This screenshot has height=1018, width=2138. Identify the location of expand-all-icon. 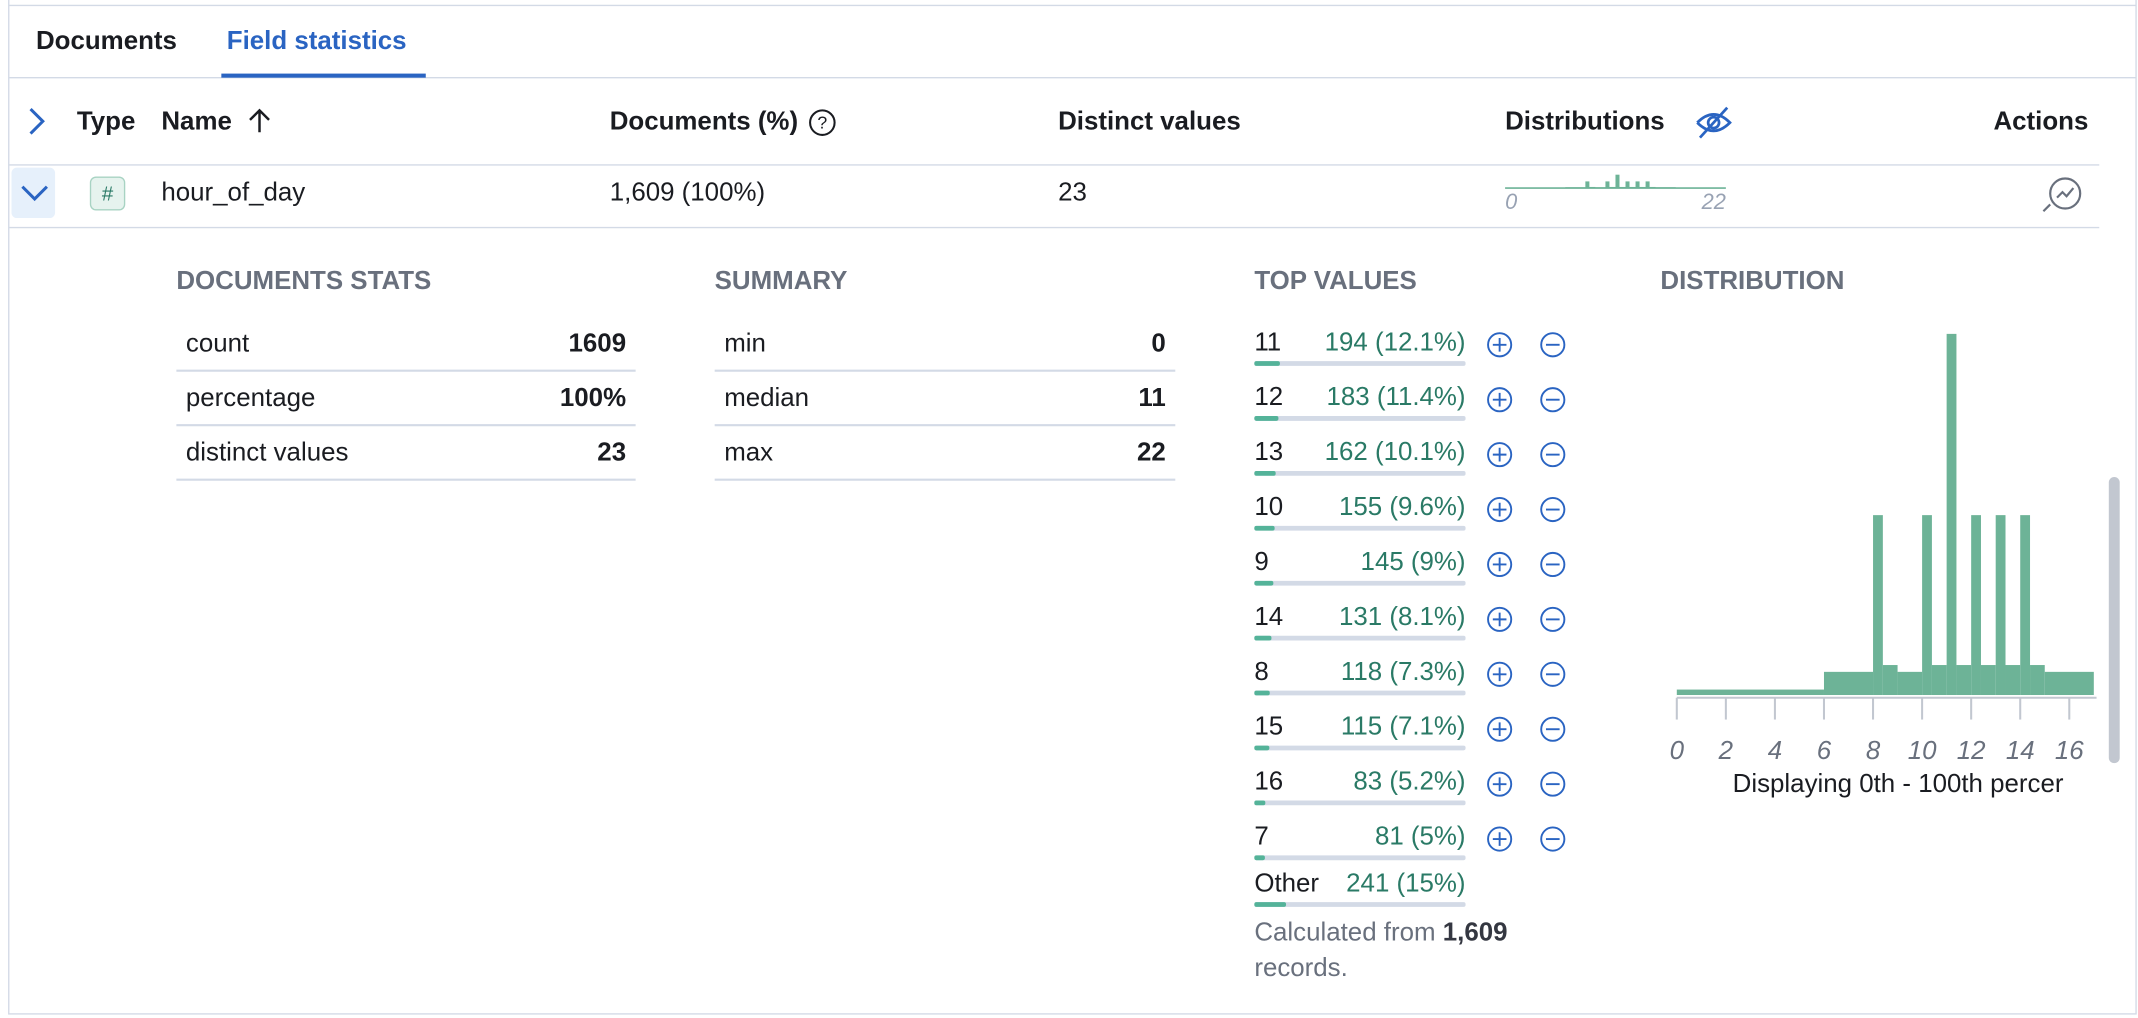
(37, 121).